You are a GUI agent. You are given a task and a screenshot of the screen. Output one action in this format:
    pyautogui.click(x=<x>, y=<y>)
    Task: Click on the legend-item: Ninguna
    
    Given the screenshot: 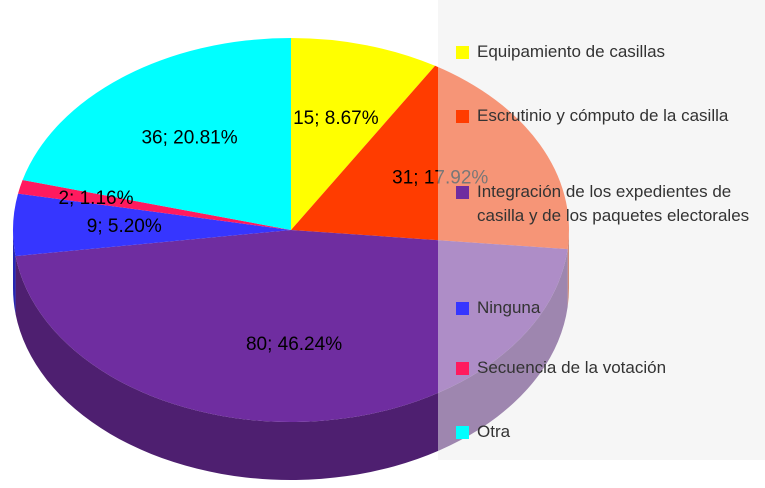 What is the action you would take?
    pyautogui.click(x=606, y=308)
    